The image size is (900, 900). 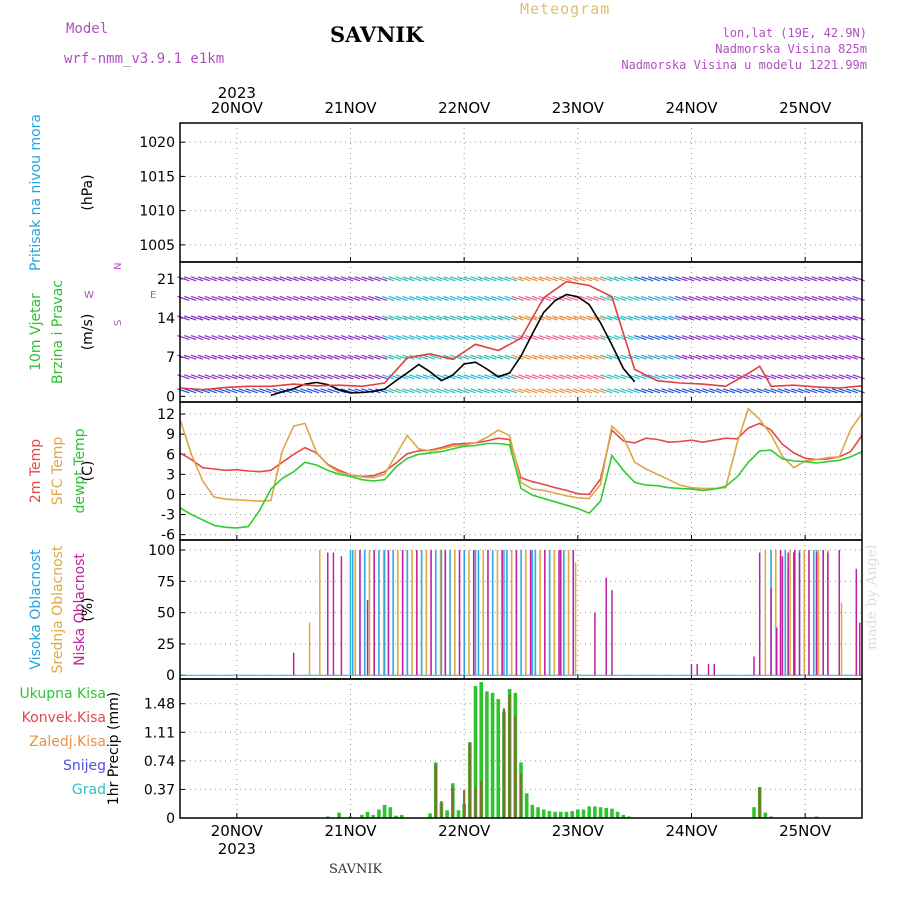 What do you see at coordinates (521, 459) in the screenshot?
I see `series-line-2m-temp` at bounding box center [521, 459].